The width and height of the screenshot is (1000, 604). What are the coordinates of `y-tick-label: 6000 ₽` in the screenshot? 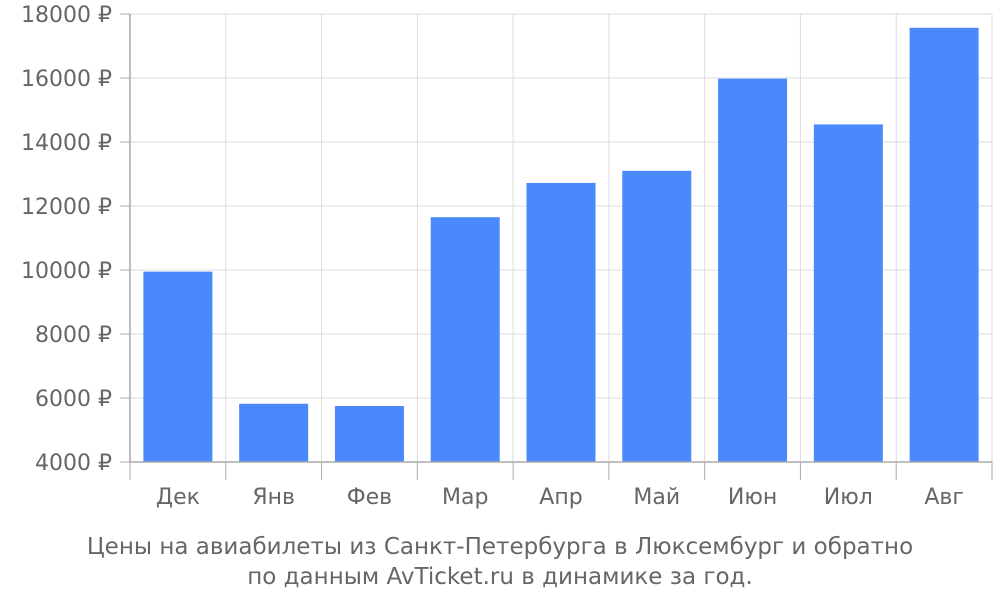 It's located at (73, 399).